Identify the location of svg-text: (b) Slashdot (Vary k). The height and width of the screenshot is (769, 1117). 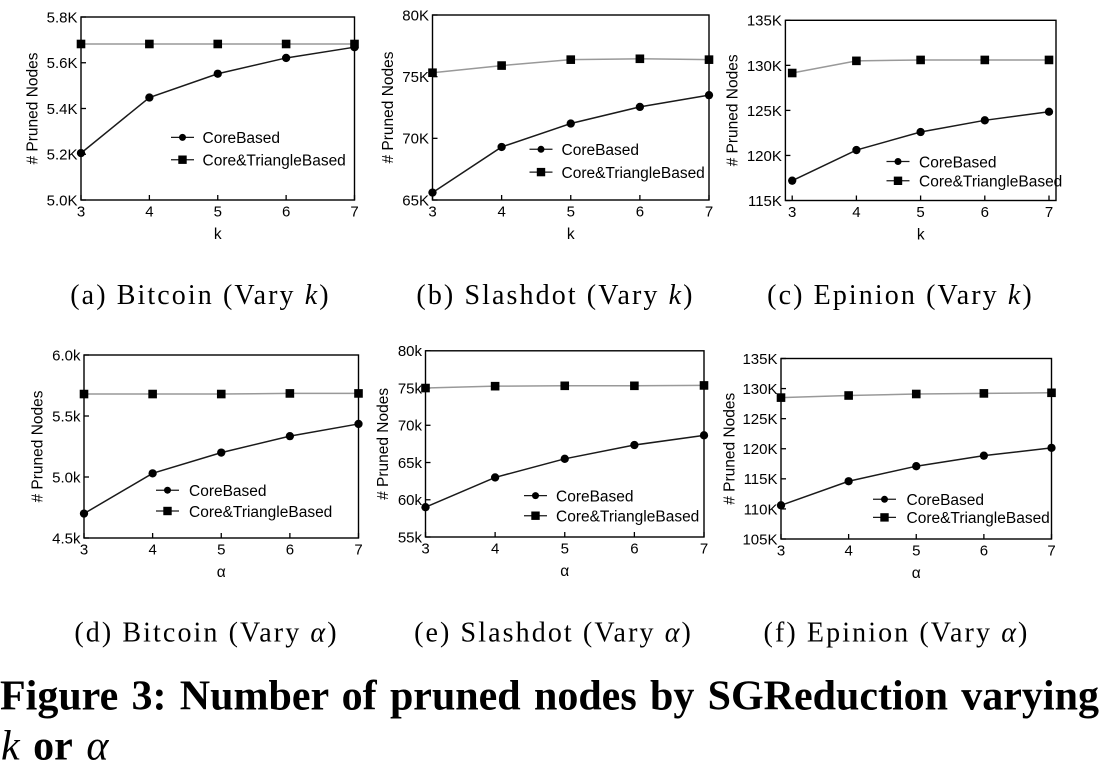
(555, 295).